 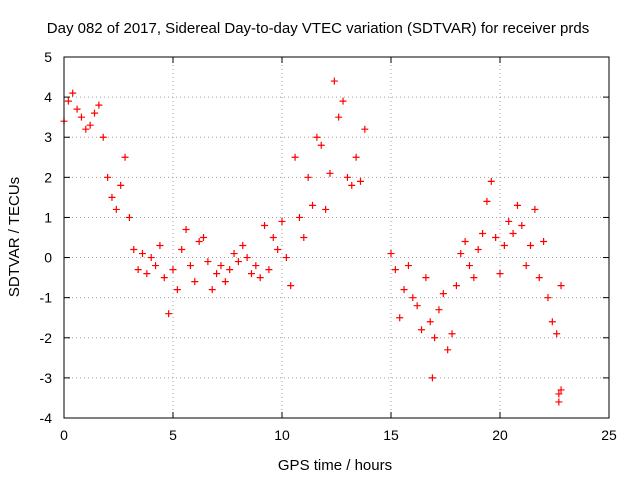 I want to click on x-tick-label: 25, so click(x=609, y=435).